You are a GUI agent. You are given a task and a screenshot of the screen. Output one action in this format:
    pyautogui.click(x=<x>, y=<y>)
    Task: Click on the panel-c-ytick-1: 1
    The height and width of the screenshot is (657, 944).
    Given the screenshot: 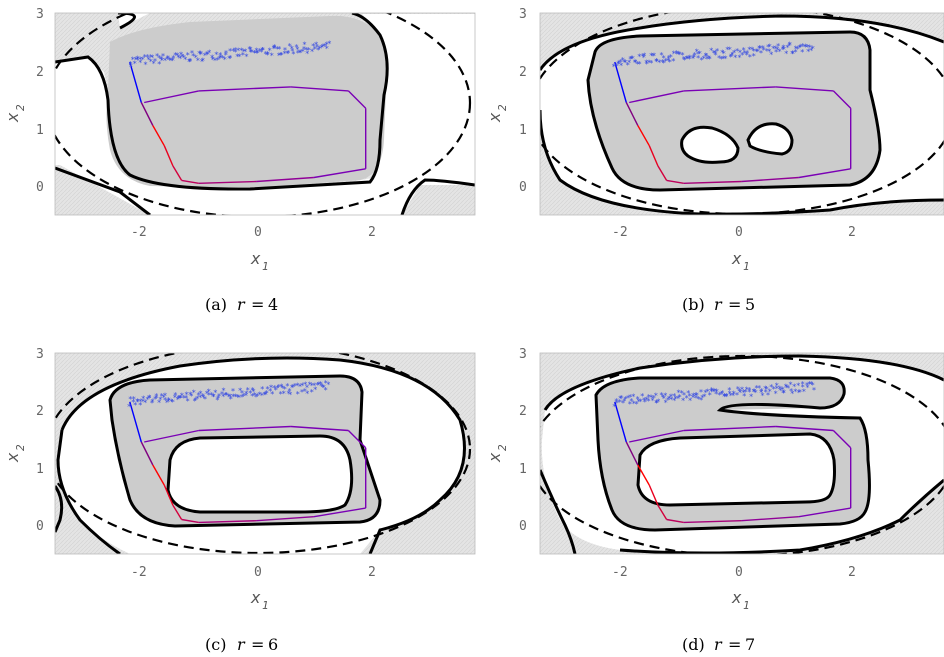 What is the action you would take?
    pyautogui.click(x=40, y=469)
    